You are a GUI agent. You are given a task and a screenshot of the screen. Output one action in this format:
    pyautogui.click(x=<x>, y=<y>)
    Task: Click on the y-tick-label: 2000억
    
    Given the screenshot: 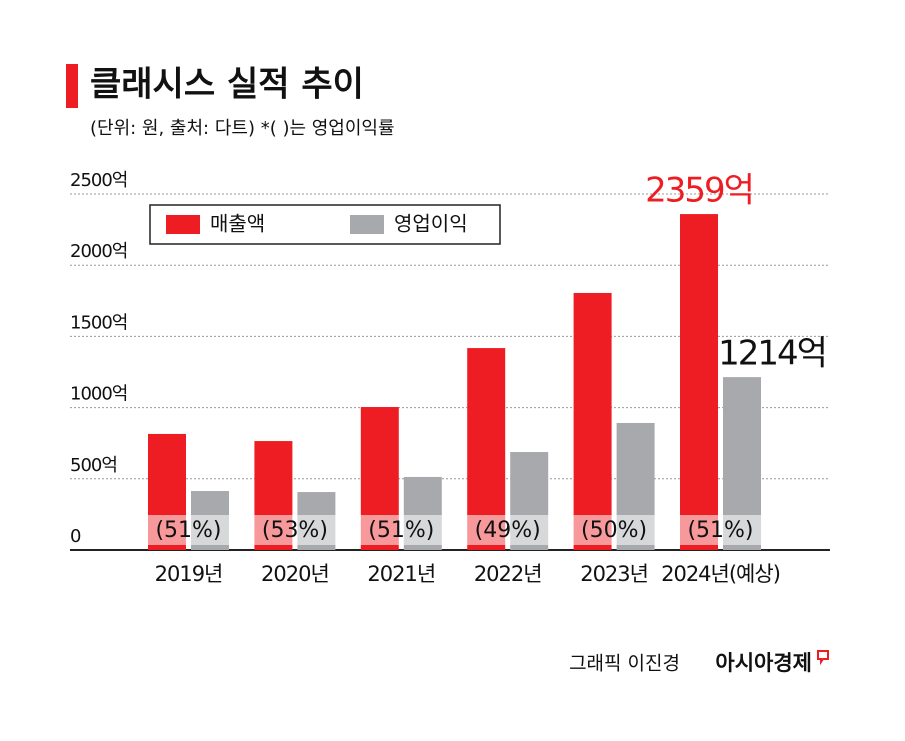 What is the action you would take?
    pyautogui.click(x=98, y=251)
    